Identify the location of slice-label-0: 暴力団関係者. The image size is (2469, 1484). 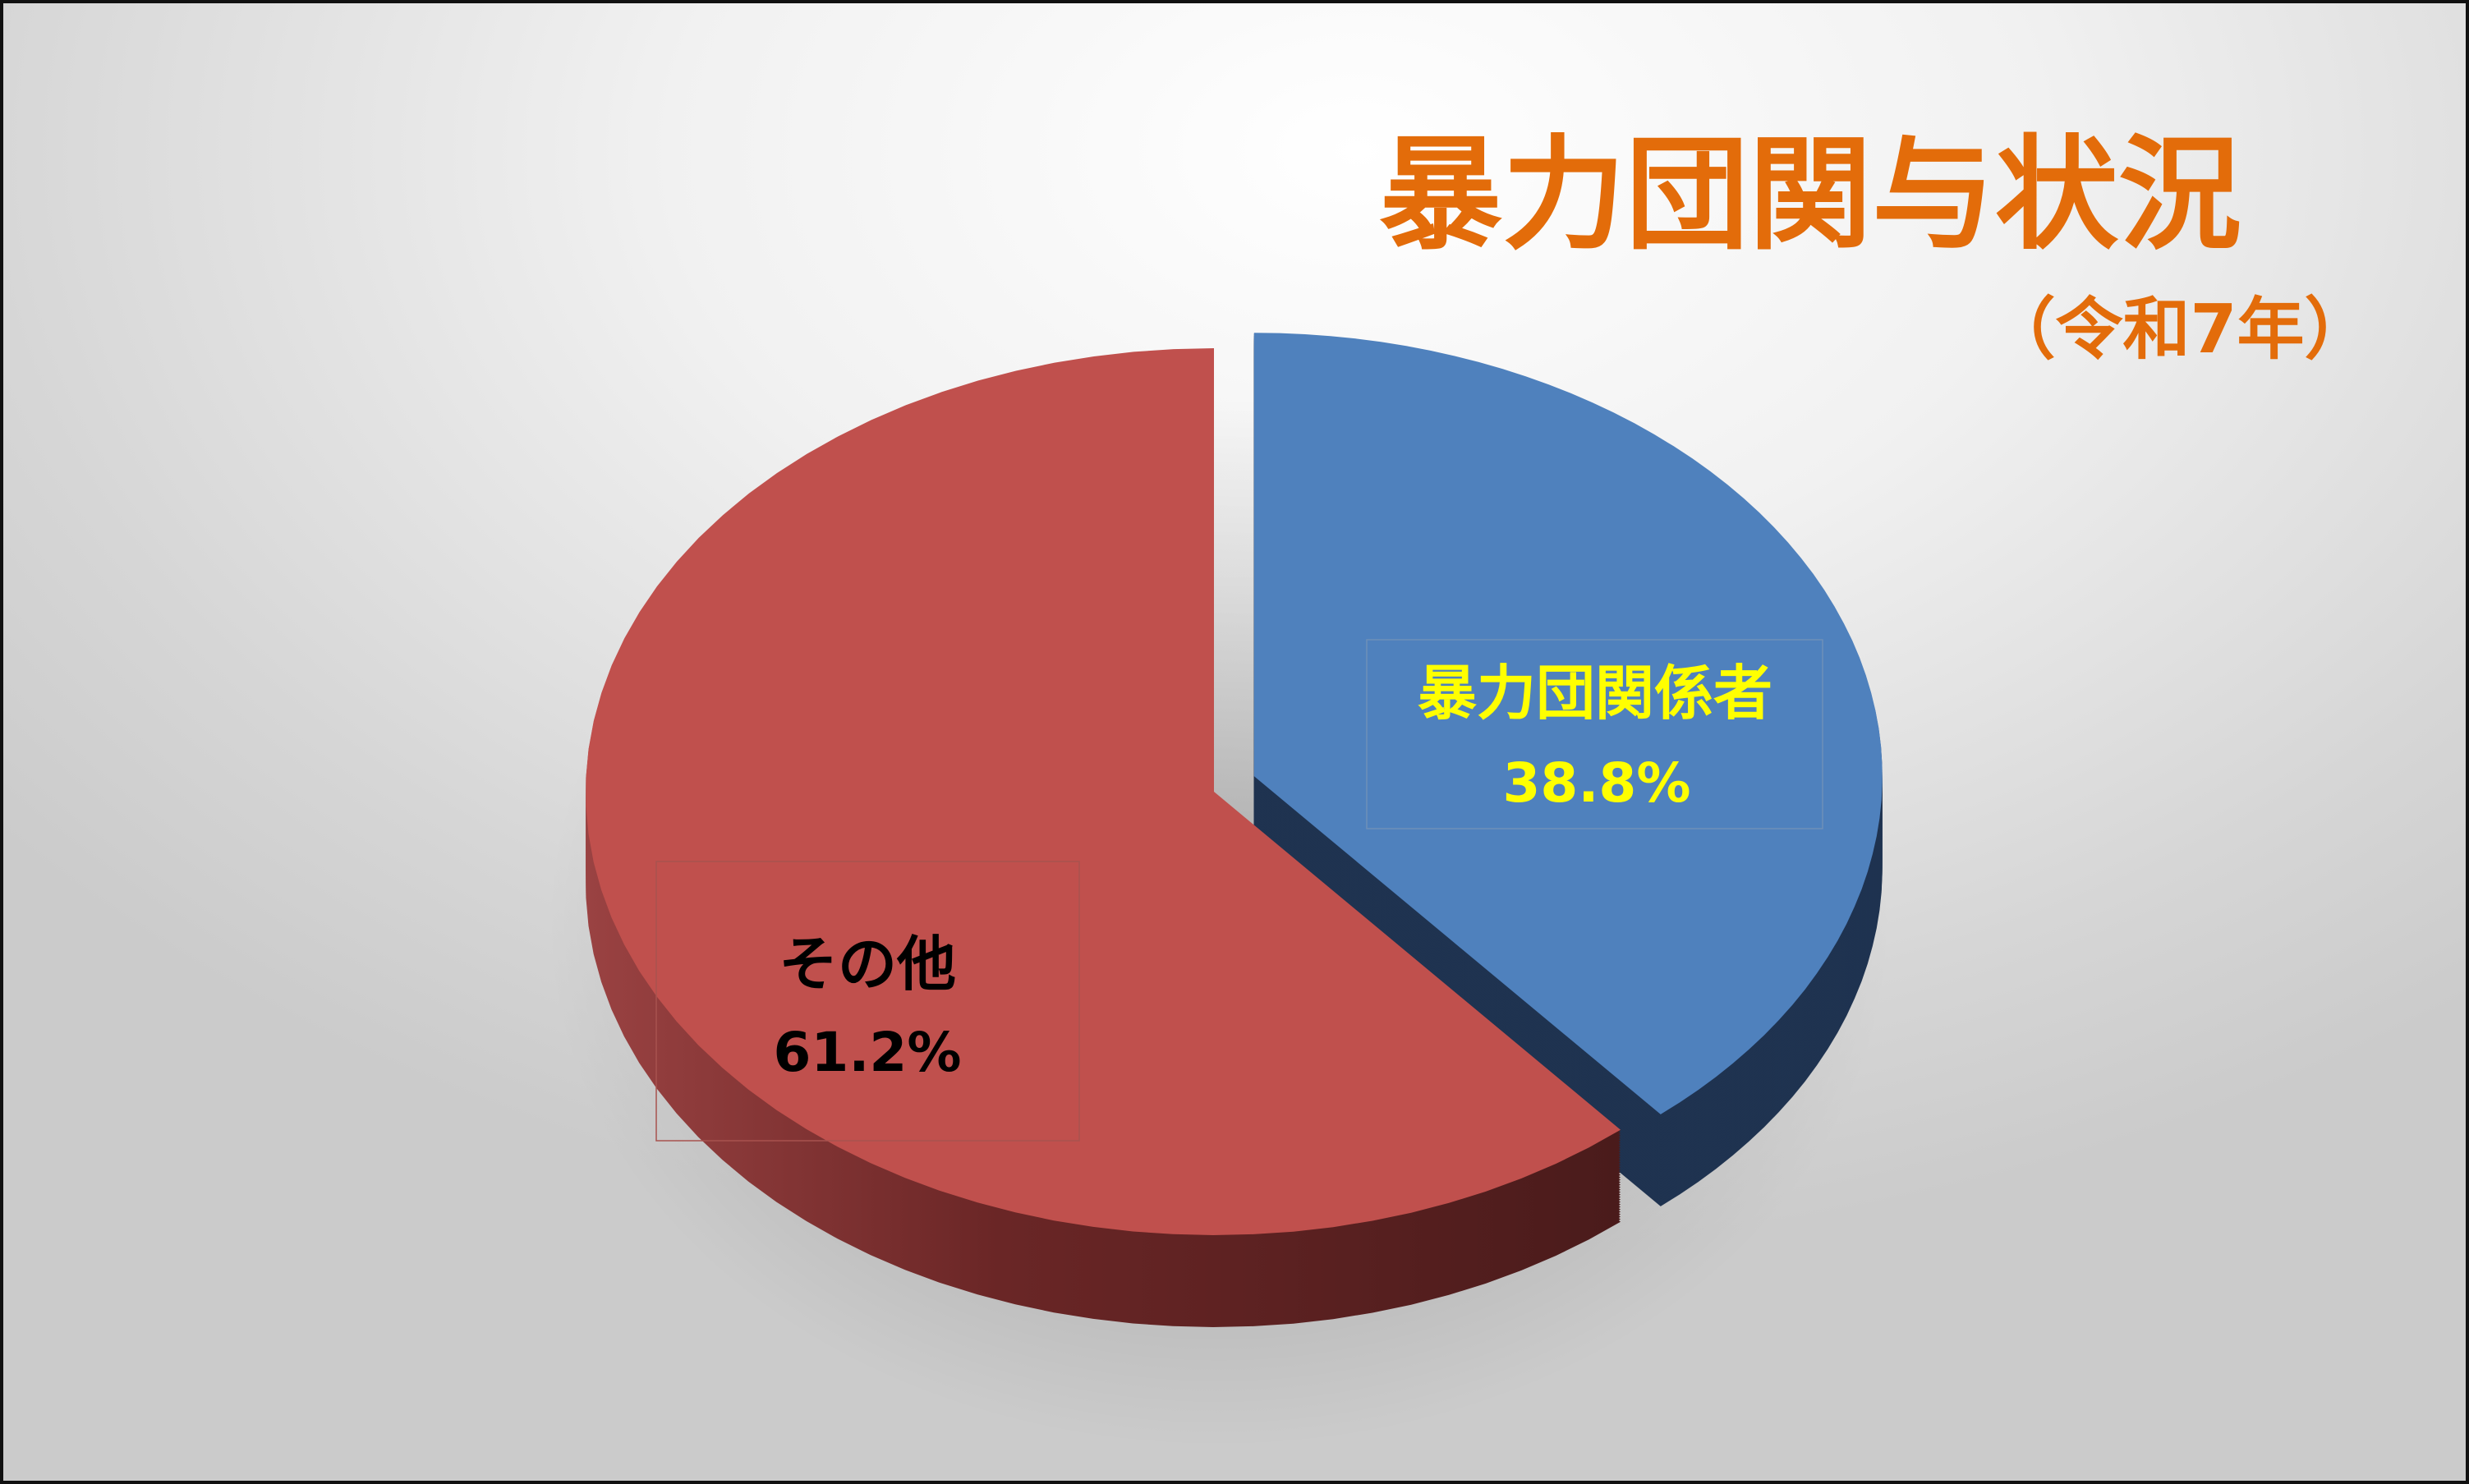
(1595, 693).